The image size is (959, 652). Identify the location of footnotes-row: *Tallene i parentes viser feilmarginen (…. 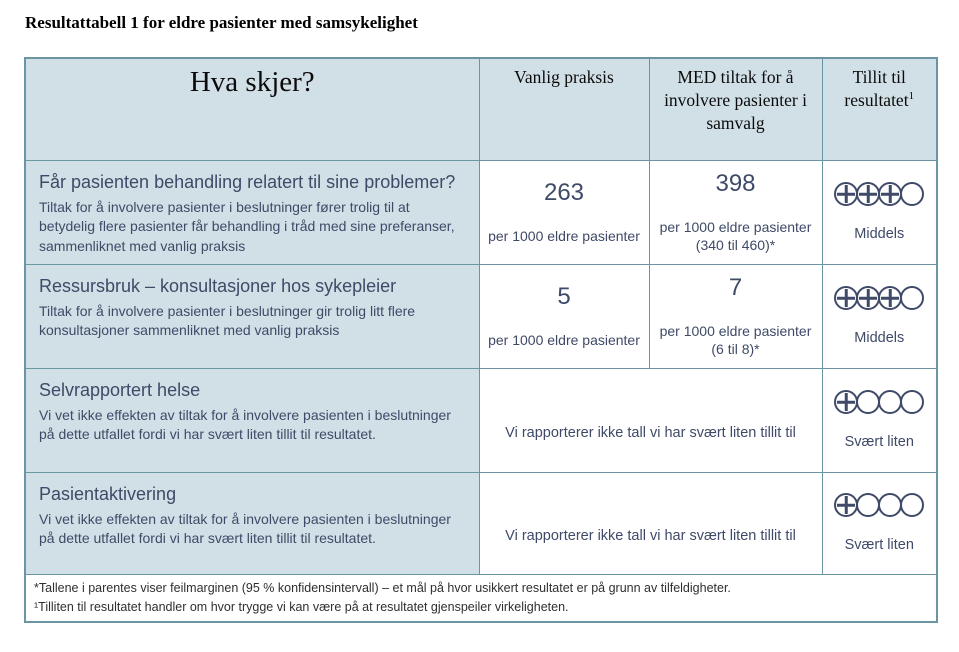
(481, 598).